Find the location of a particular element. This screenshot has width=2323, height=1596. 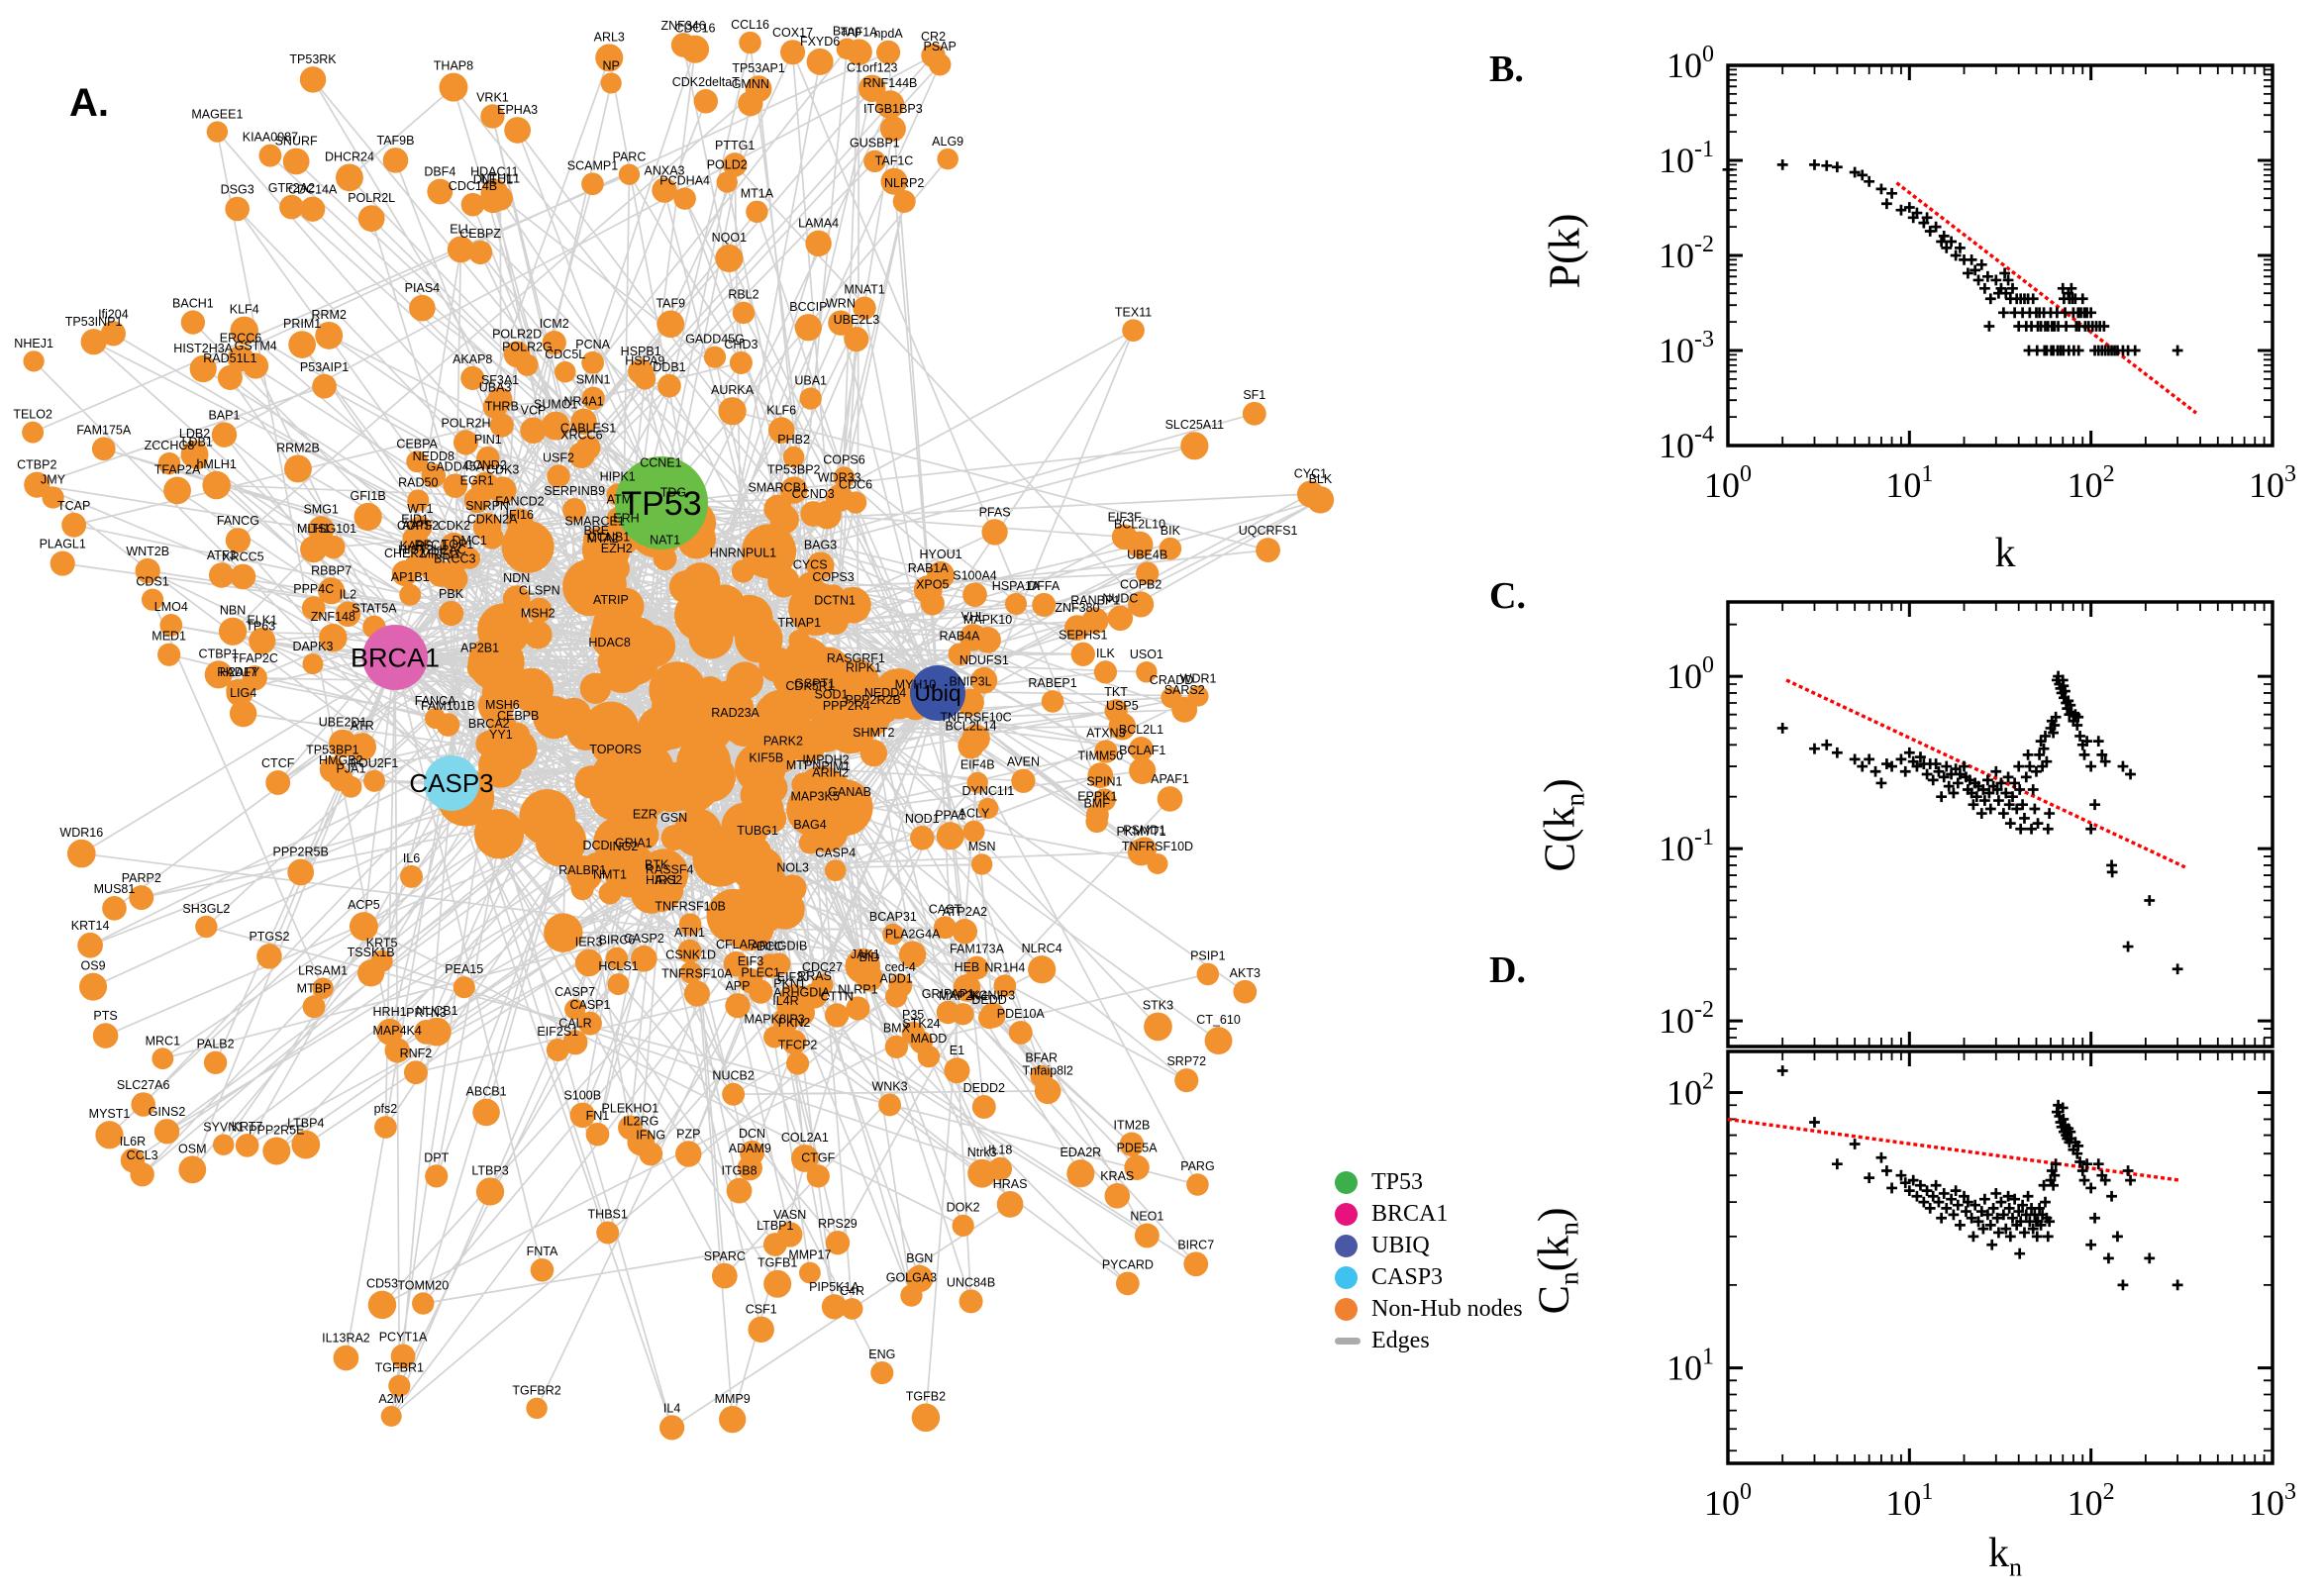

gene-label: RNF144B is located at coordinates (890, 83).